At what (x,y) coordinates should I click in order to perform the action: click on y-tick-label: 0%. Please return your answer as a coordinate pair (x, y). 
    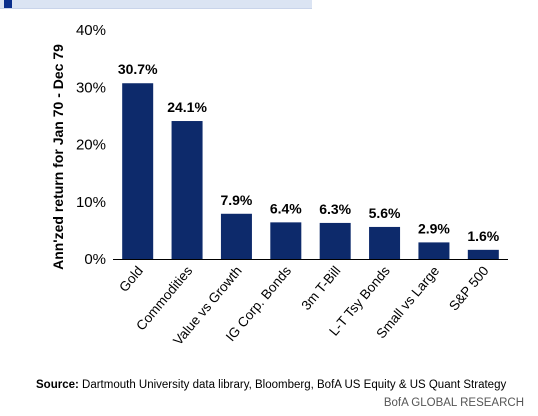
    Looking at the image, I should click on (95, 259).